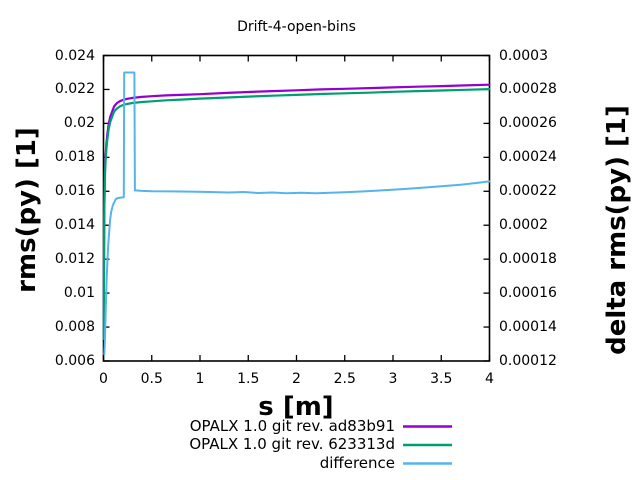 The image size is (640, 480). I want to click on y-tick-label: 0.016, so click(74, 191).